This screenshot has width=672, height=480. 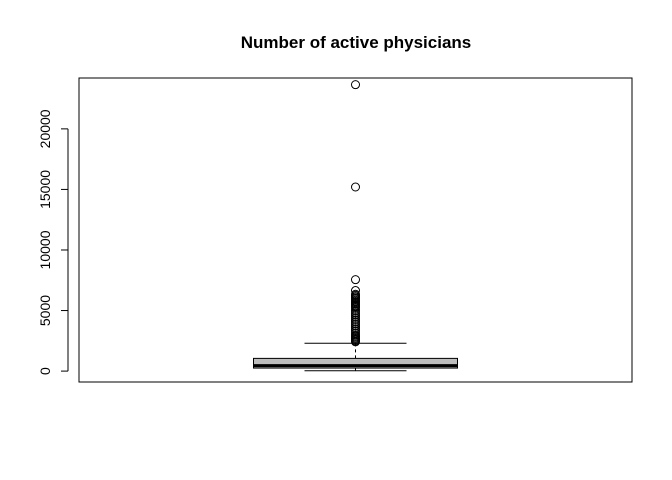 What do you see at coordinates (45, 249) in the screenshot?
I see `y-tick-label: 10000` at bounding box center [45, 249].